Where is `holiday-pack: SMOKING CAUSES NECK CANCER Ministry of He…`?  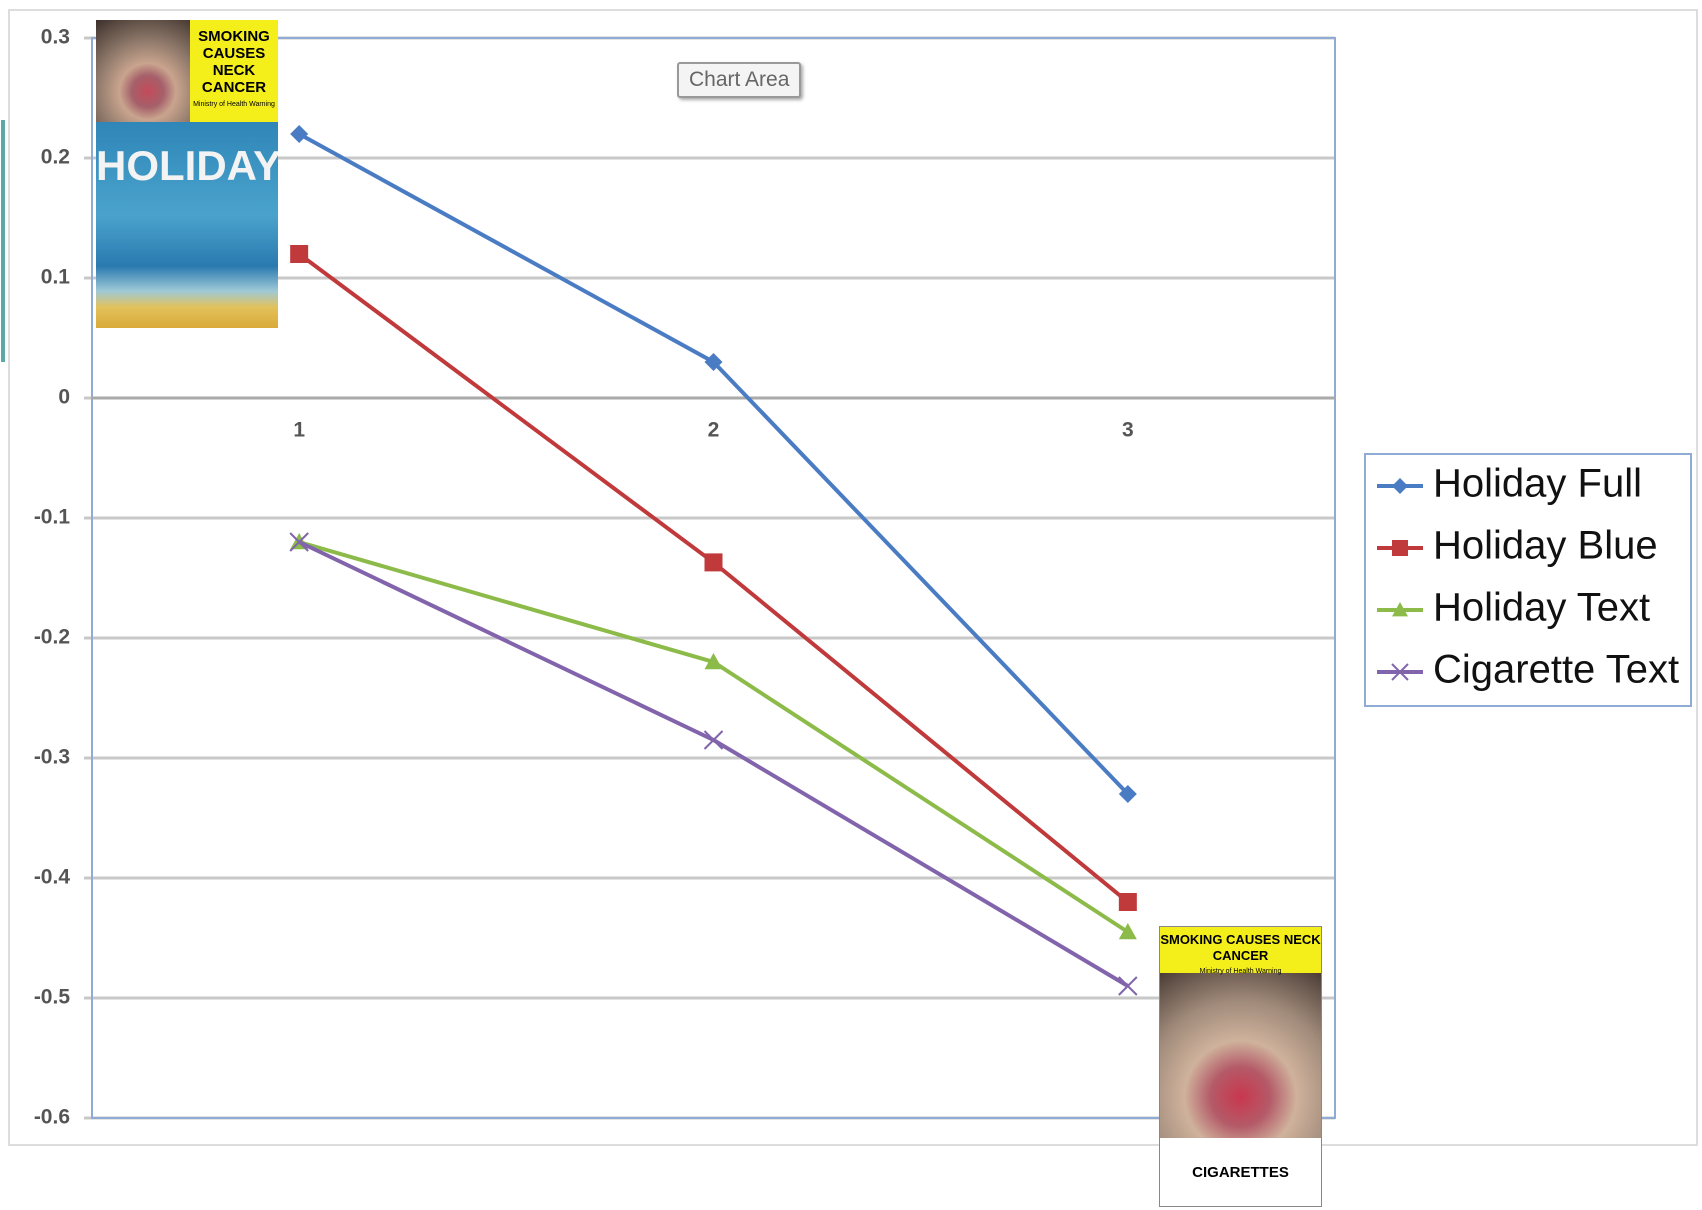
holiday-pack: SMOKING CAUSES NECK CANCER Ministry of He… is located at coordinates (187, 174).